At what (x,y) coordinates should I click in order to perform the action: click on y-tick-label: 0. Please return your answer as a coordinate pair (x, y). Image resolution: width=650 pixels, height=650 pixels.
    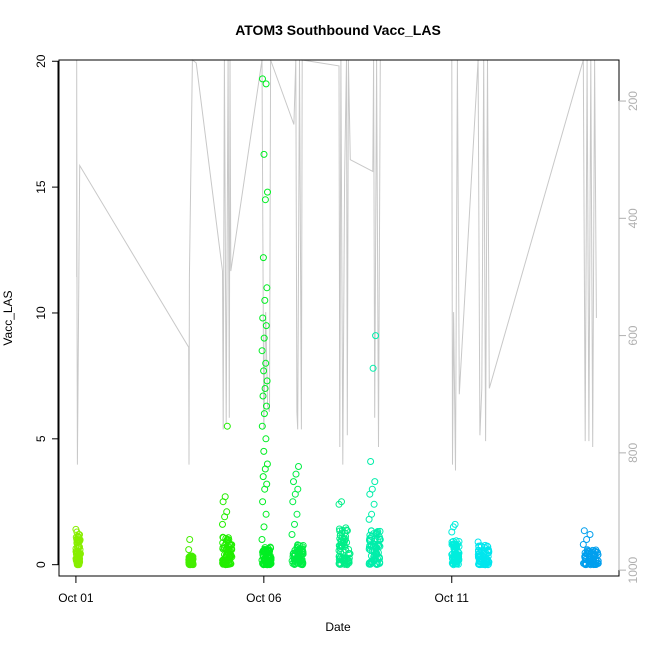
    Looking at the image, I should click on (41, 564).